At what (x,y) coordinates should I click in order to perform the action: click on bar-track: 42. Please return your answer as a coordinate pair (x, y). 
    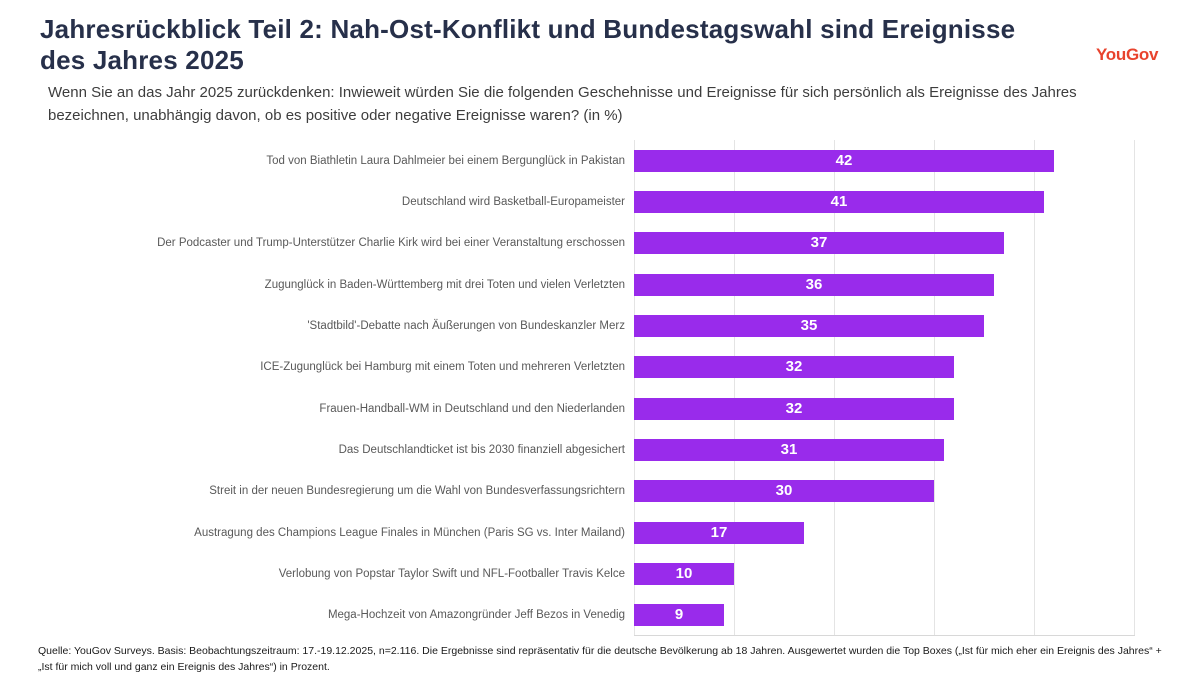
    Looking at the image, I should click on (884, 160).